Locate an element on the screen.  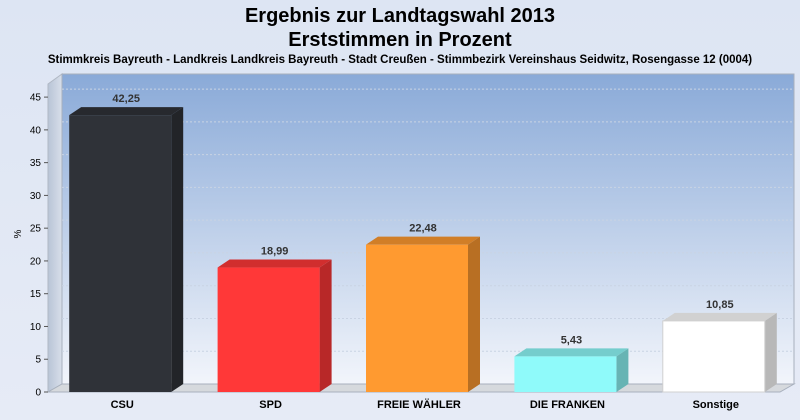
bar-csu: 42,25 is located at coordinates (126, 243).